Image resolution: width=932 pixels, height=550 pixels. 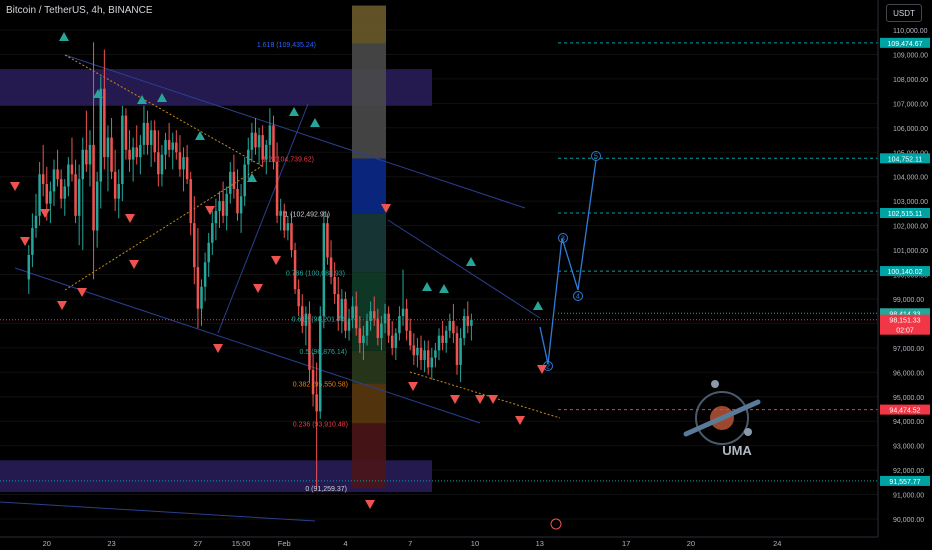 What do you see at coordinates (475, 543) in the screenshot?
I see `x-tick-label: 10` at bounding box center [475, 543].